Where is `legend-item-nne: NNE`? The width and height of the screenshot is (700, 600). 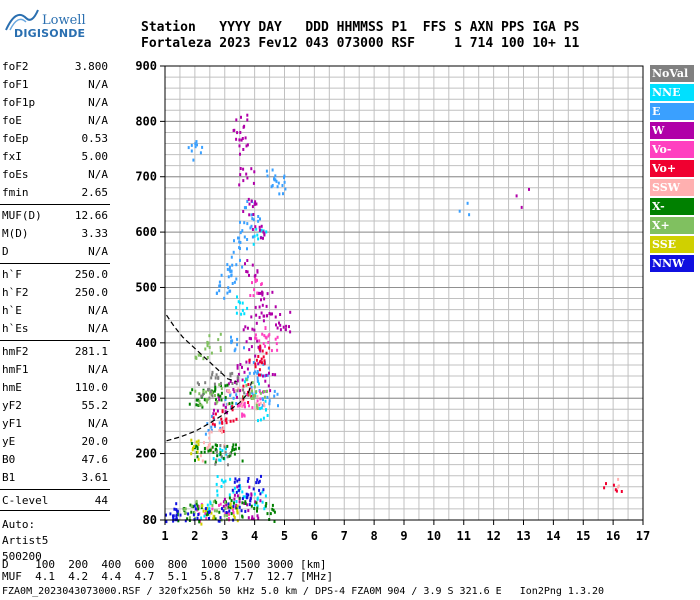
legend-item-nne: NNE is located at coordinates (672, 92).